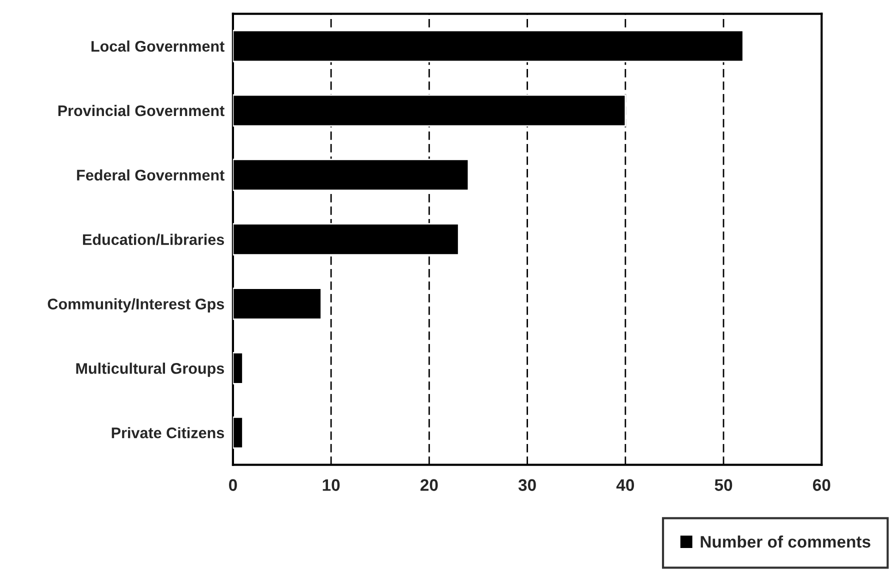  Describe the element at coordinates (232, 485) in the screenshot. I see `x-tick-label: 0` at that location.